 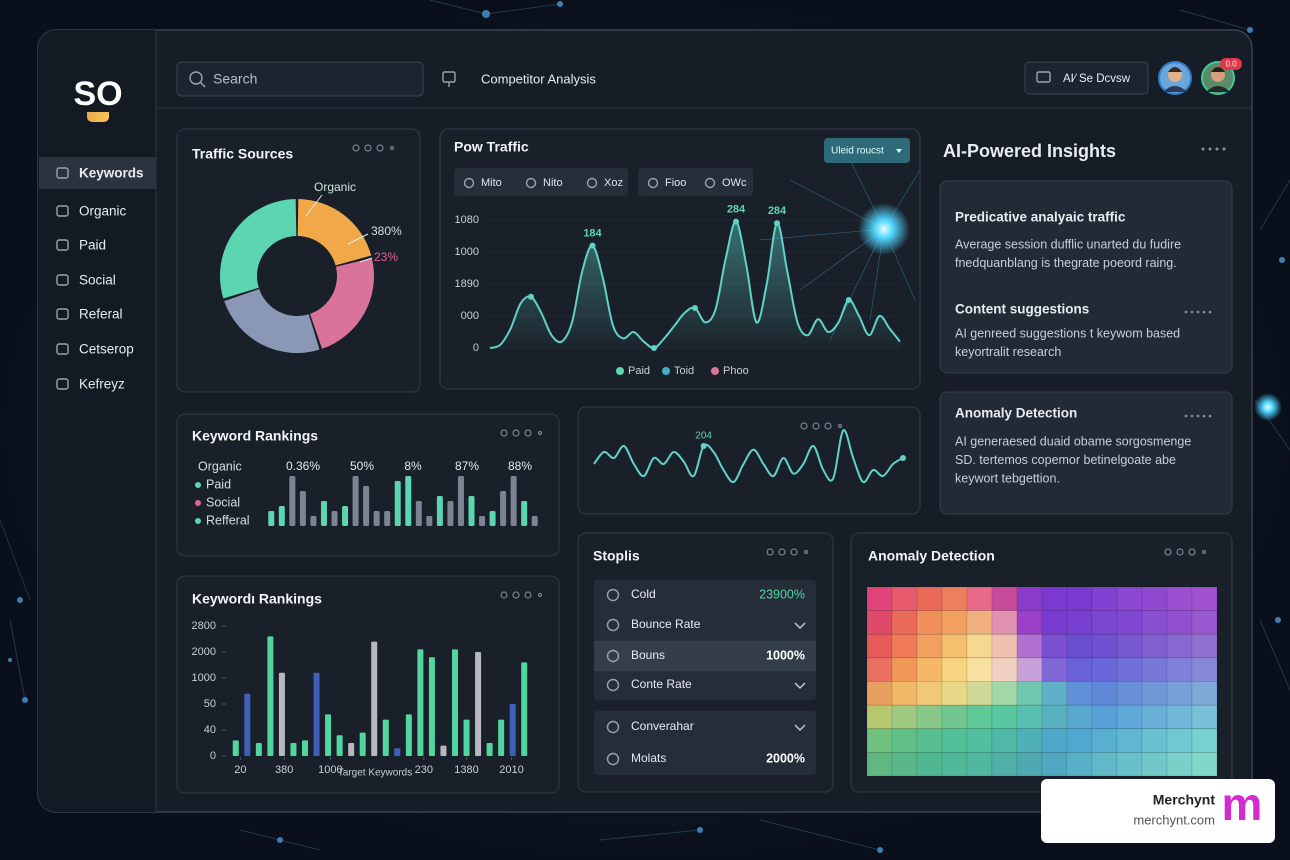 What do you see at coordinates (334, 232) in the screenshot?
I see `donut-segment` at bounding box center [334, 232].